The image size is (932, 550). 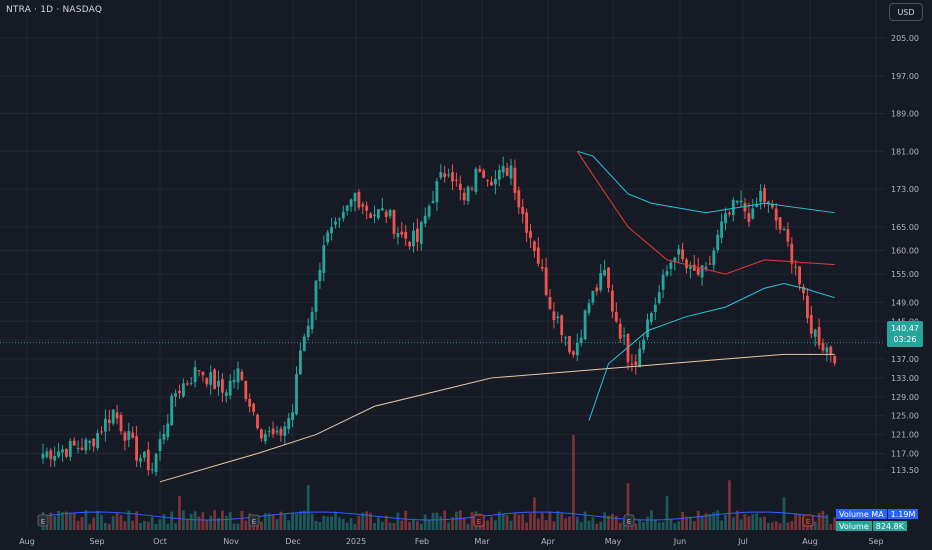 I want to click on time-tick-label: Aug, so click(x=27, y=541).